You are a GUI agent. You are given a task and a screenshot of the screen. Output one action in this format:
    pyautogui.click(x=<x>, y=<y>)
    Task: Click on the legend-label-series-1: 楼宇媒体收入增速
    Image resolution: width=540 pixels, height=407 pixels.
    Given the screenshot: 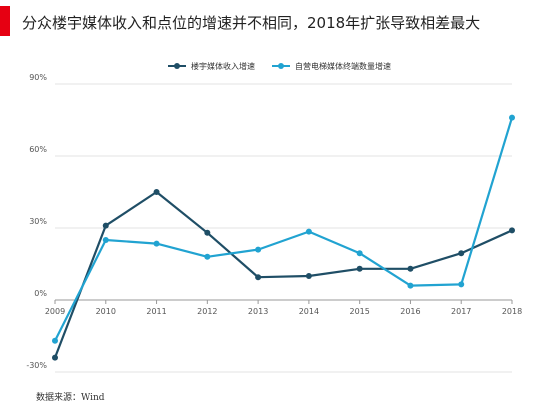 What is the action you would take?
    pyautogui.click(x=223, y=66)
    